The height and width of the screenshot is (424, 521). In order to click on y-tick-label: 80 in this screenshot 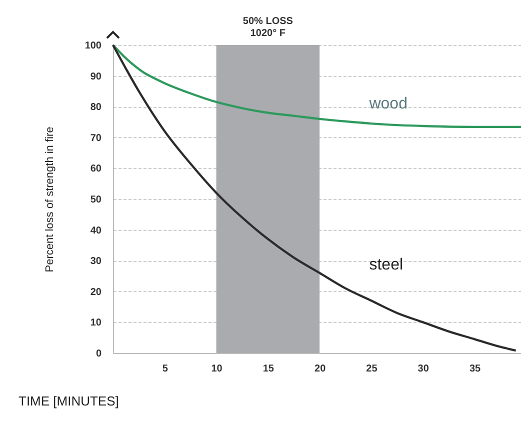, I will do `click(96, 108)`.